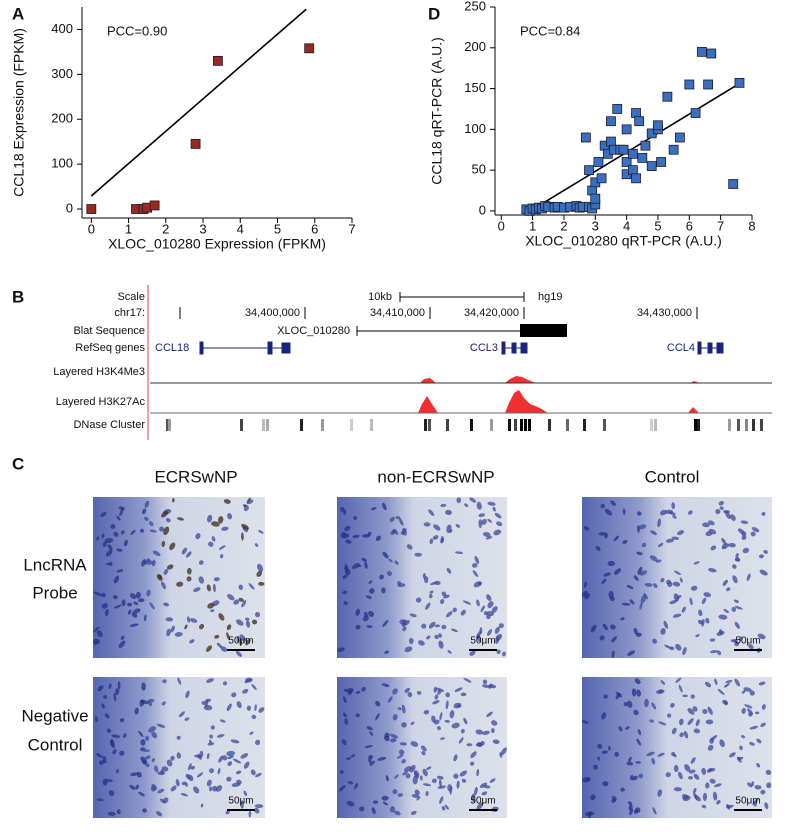 The height and width of the screenshot is (834, 787). Describe the element at coordinates (484, 348) in the screenshot. I see `gene-label: CCL3` at that location.